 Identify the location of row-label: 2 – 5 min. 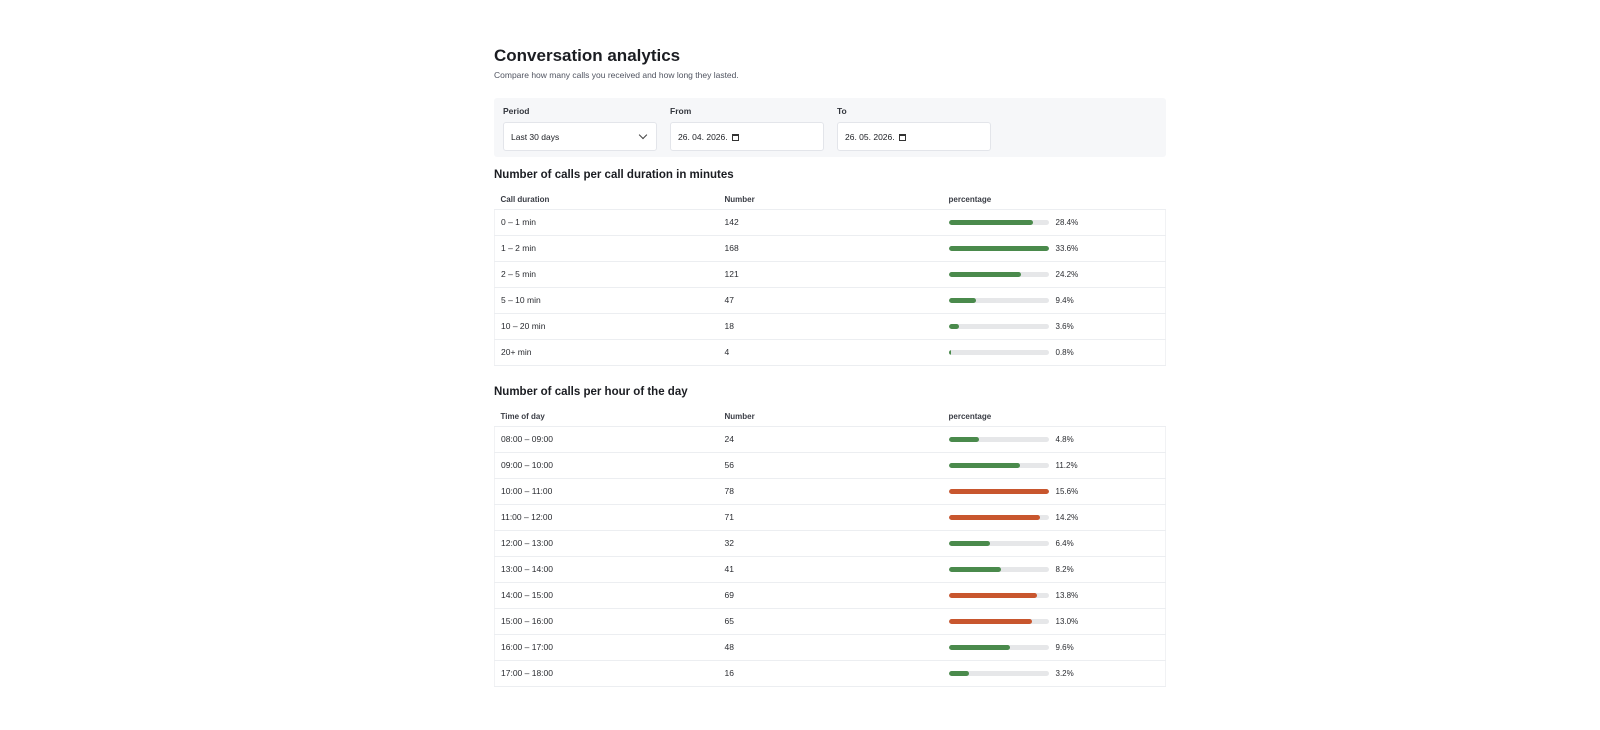
(606, 274).